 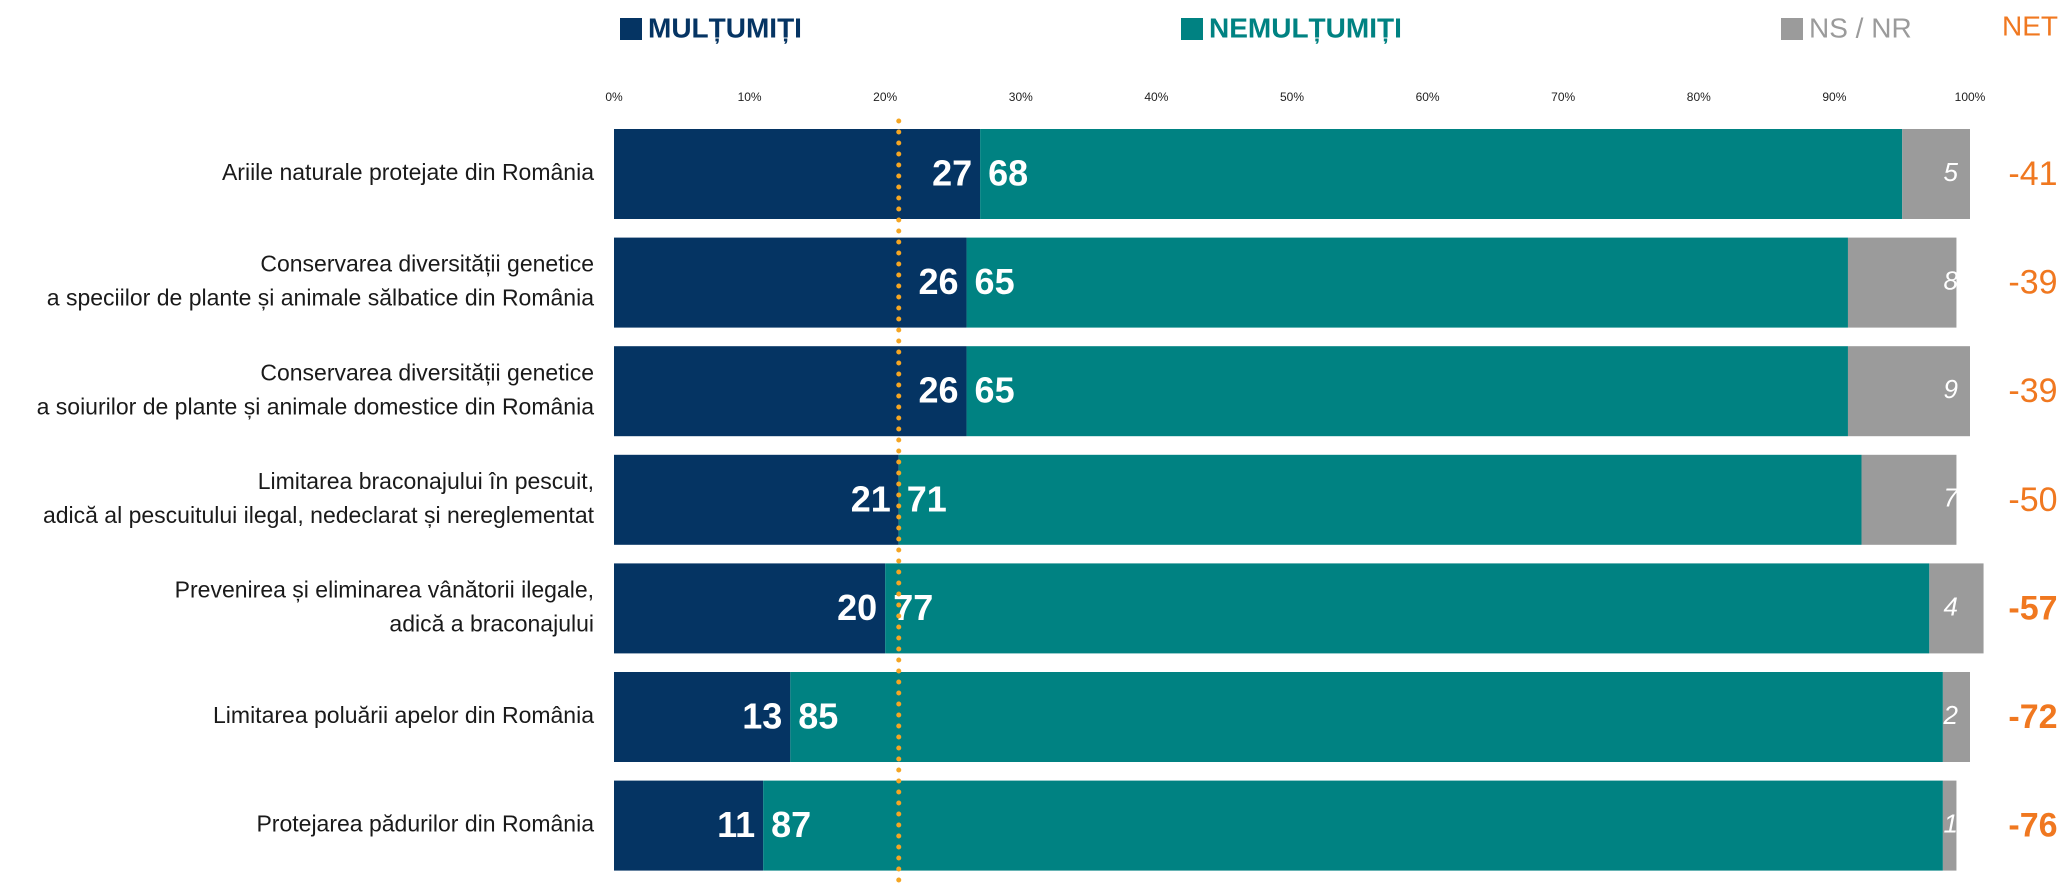 What do you see at coordinates (1021, 97) in the screenshot?
I see `x-tick-label: 30%` at bounding box center [1021, 97].